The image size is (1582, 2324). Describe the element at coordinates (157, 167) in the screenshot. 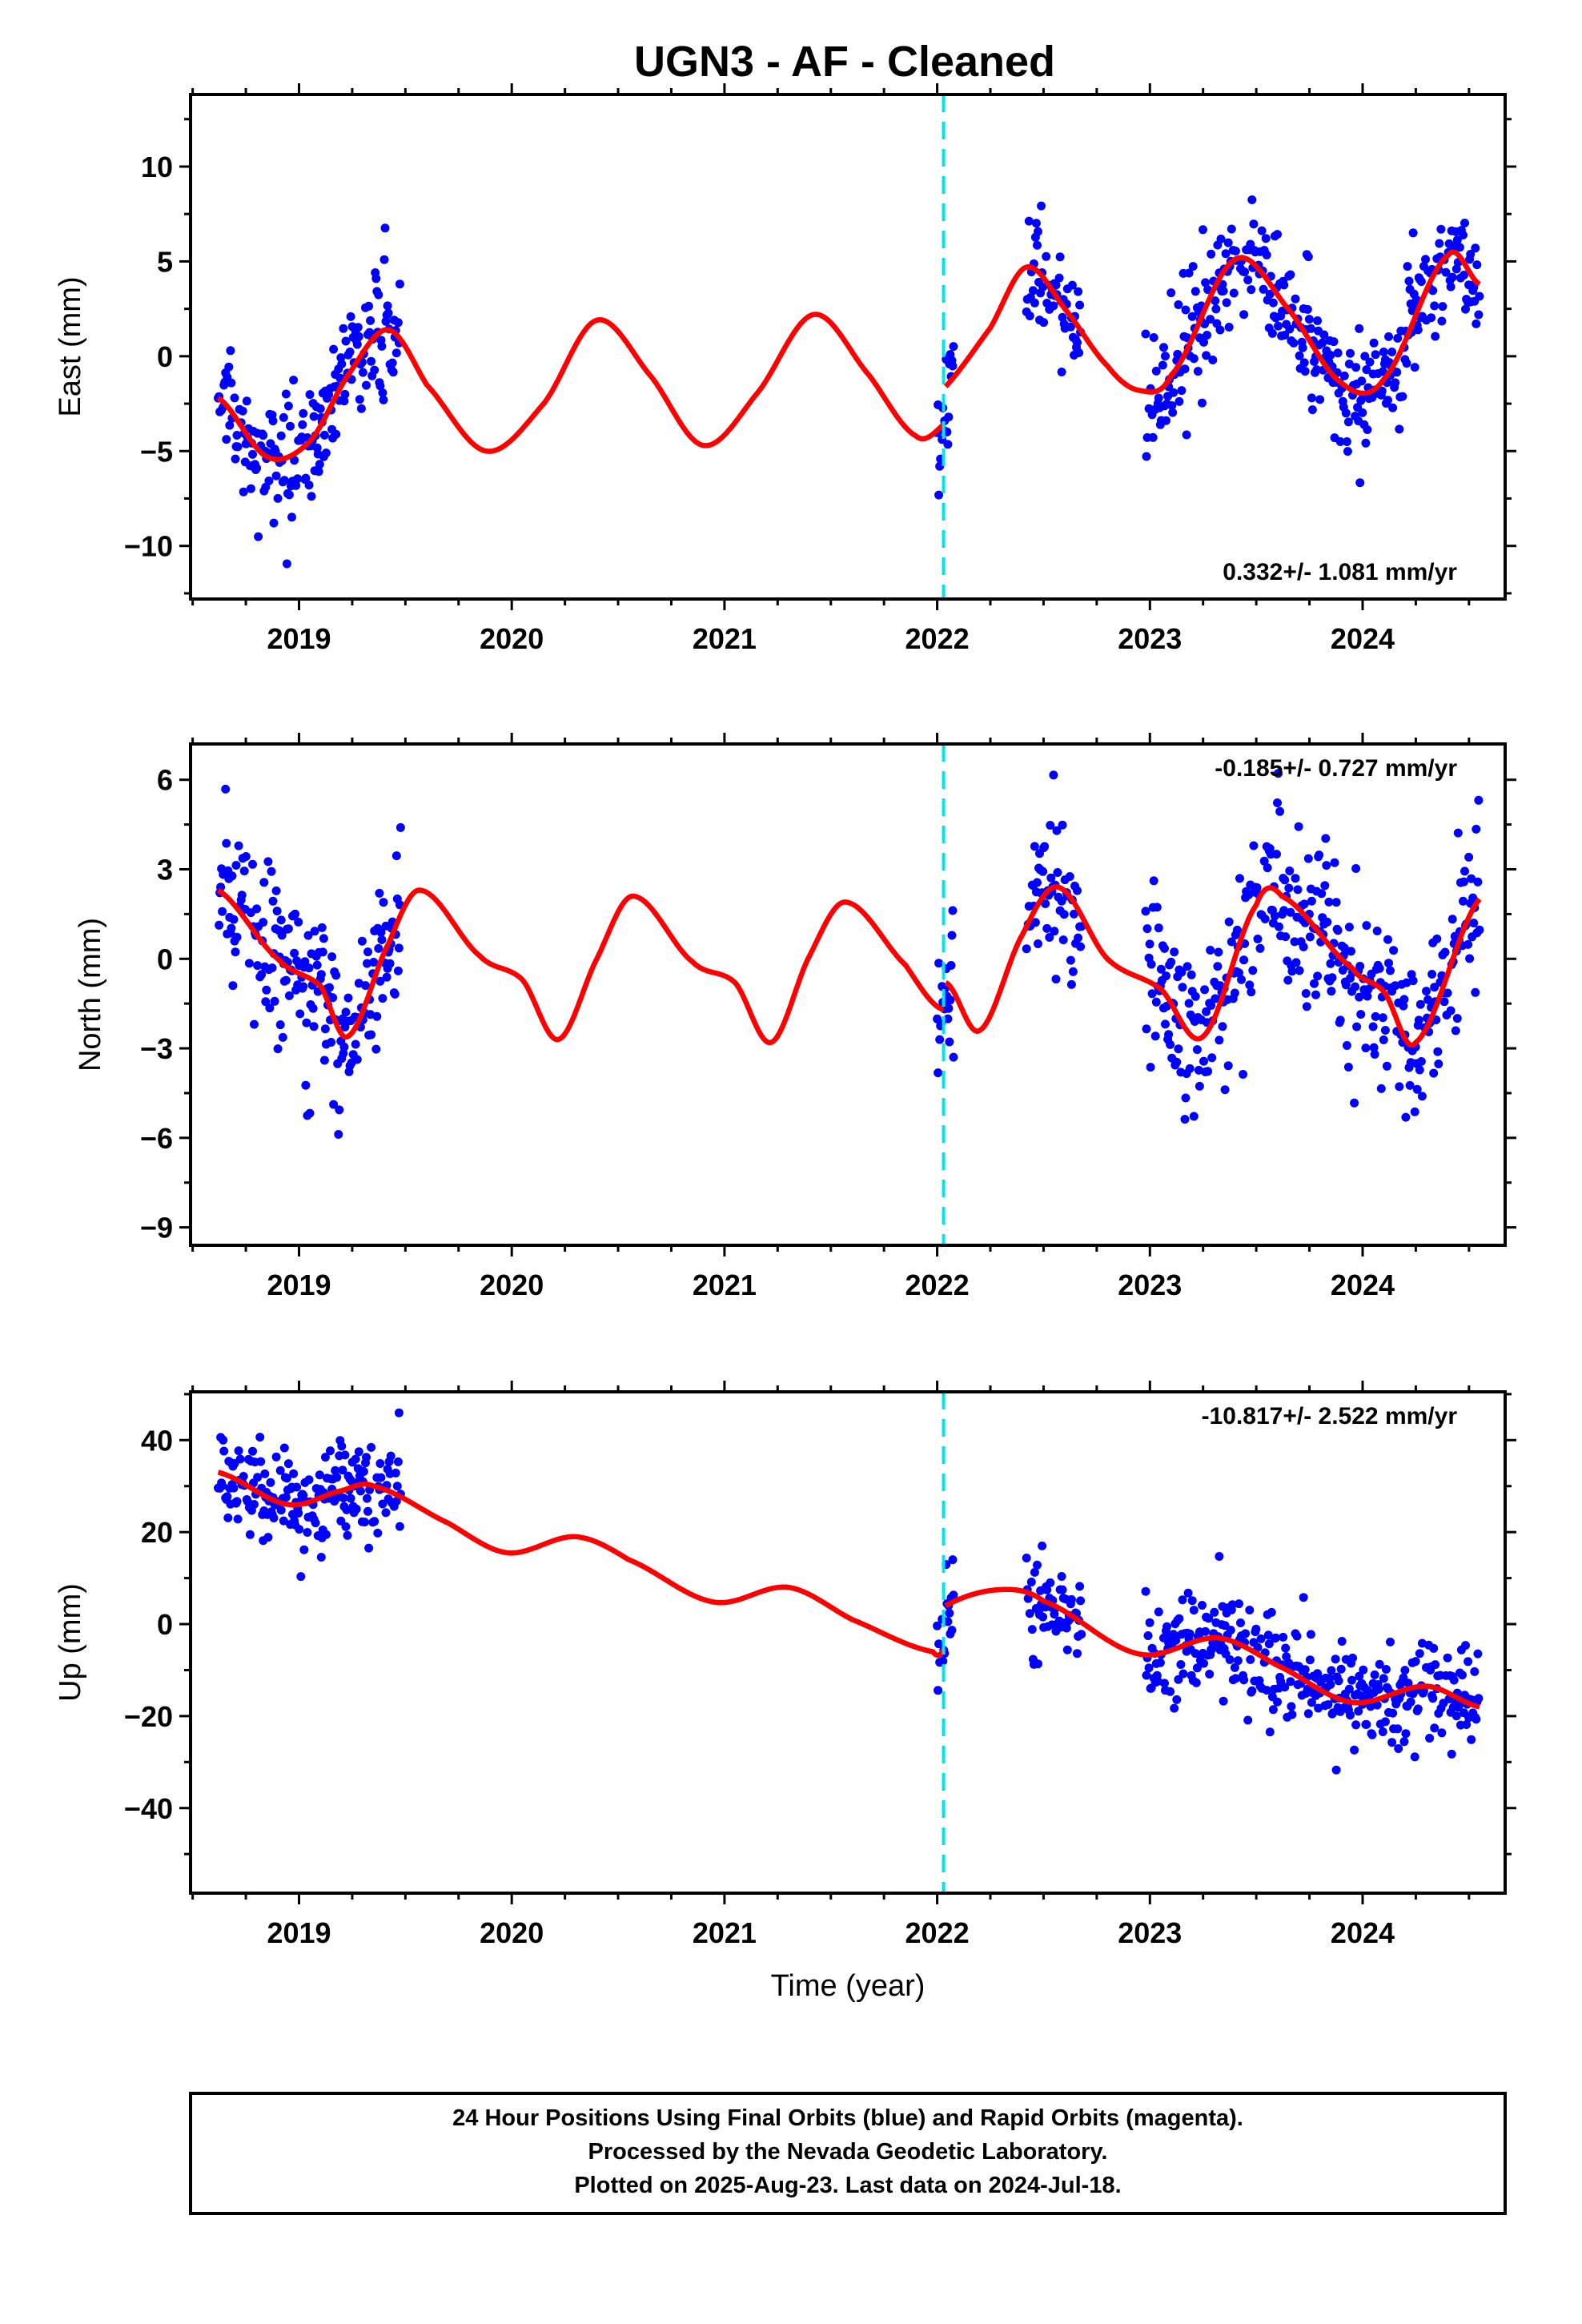

I see `east-mm-y-tick-label: 10` at that location.